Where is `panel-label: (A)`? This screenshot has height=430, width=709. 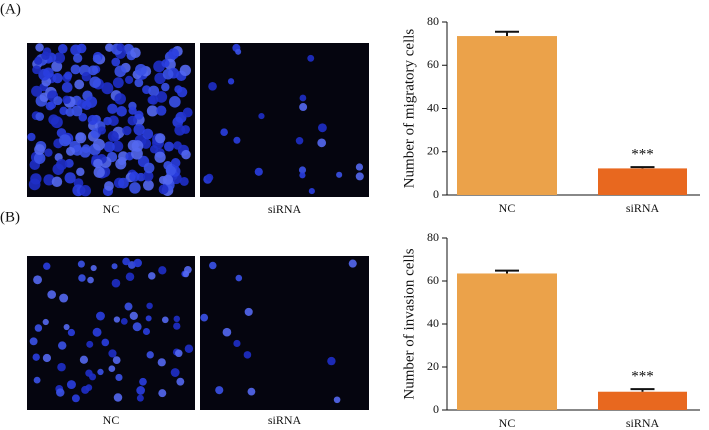 panel-label: (A) is located at coordinates (10, 9).